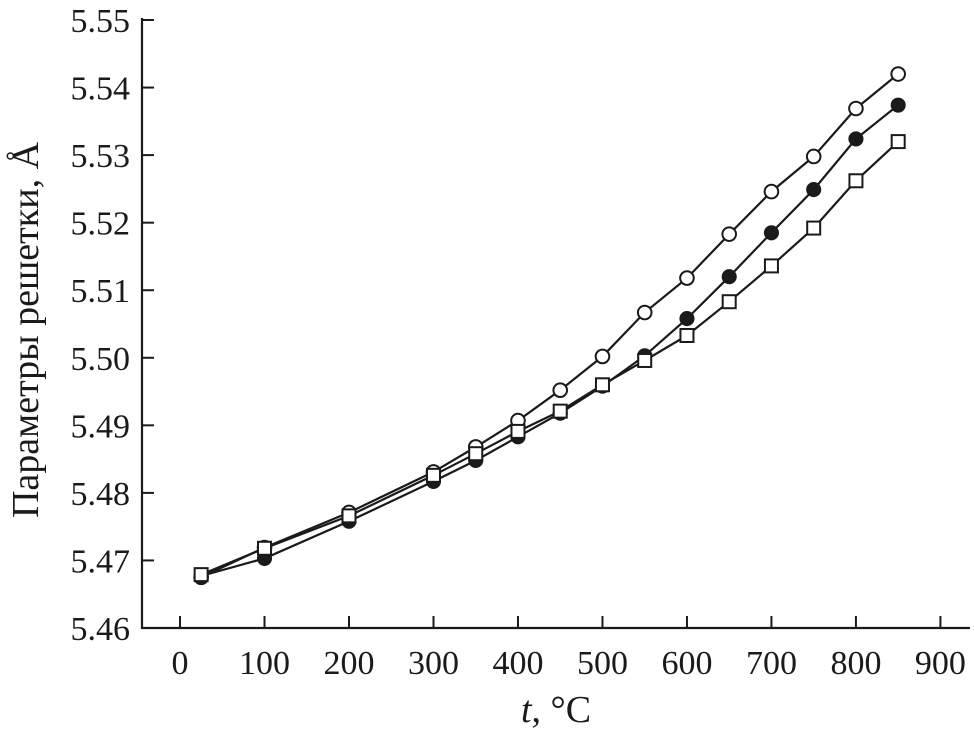 This screenshot has width=974, height=734. I want to click on y-ticks: 5.46 5.47 5.48 5.49 5.50 5.51 5.52 5.53 5.54 5.55, so click(112, 325).